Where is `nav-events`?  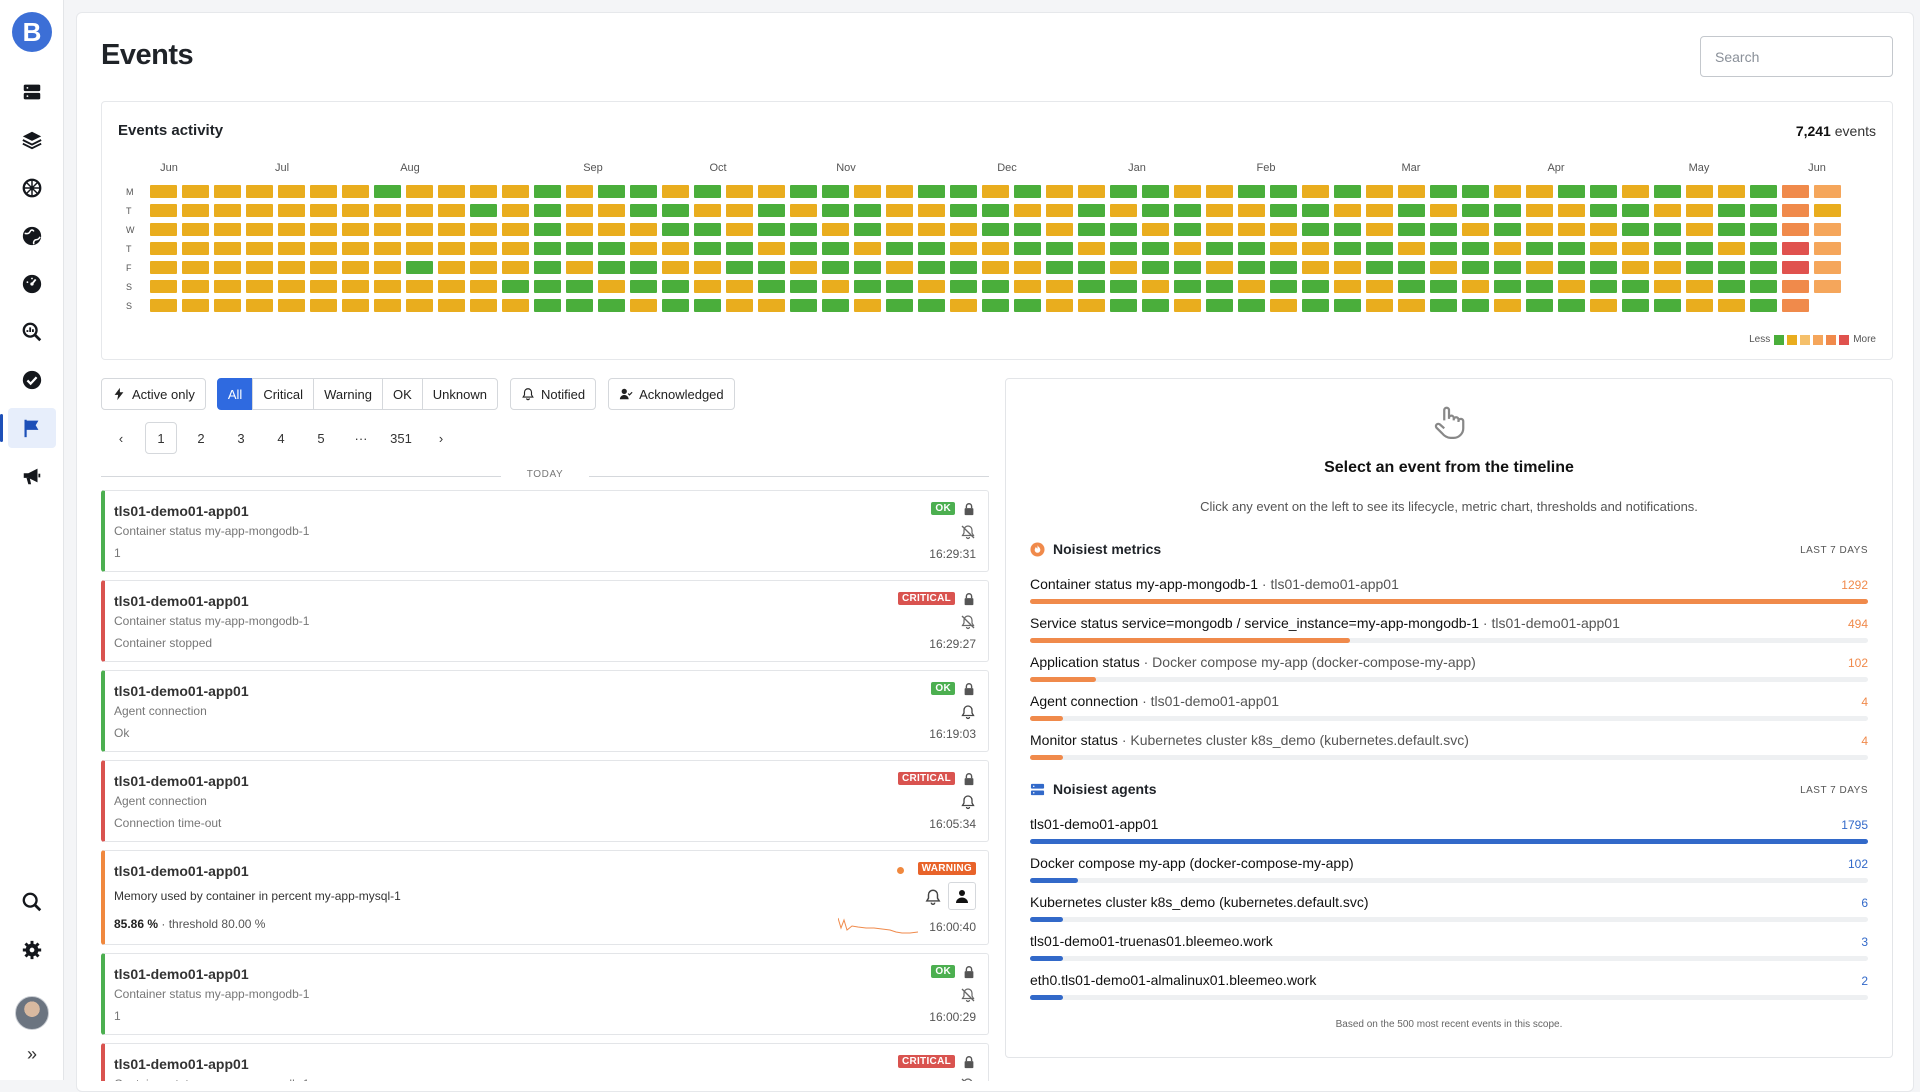
nav-events is located at coordinates (28, 428).